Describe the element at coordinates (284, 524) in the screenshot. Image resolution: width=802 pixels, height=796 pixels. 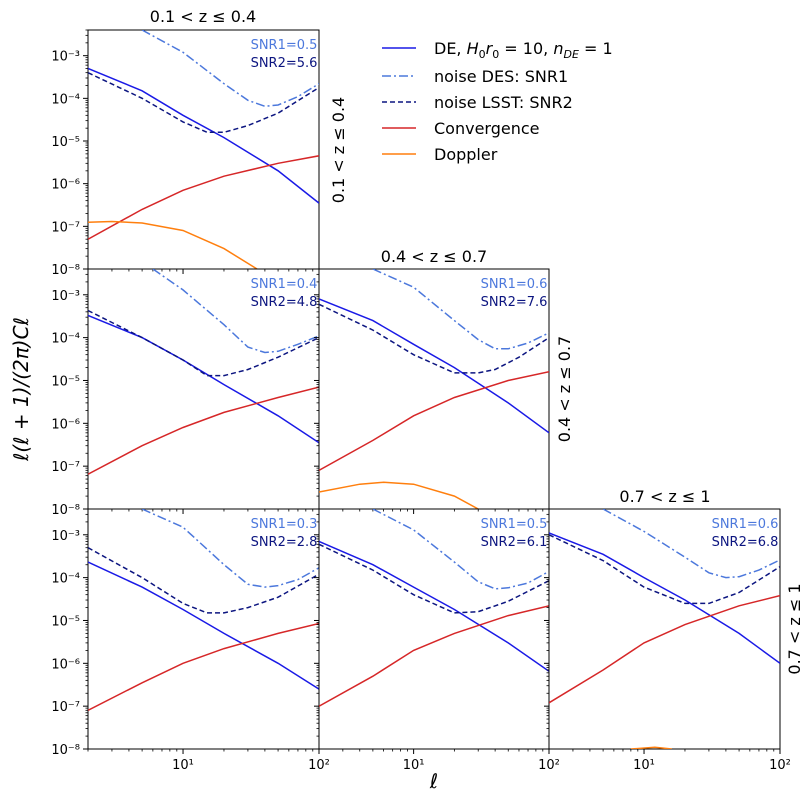
I see `snr1-label: SNR1=0.3` at that location.